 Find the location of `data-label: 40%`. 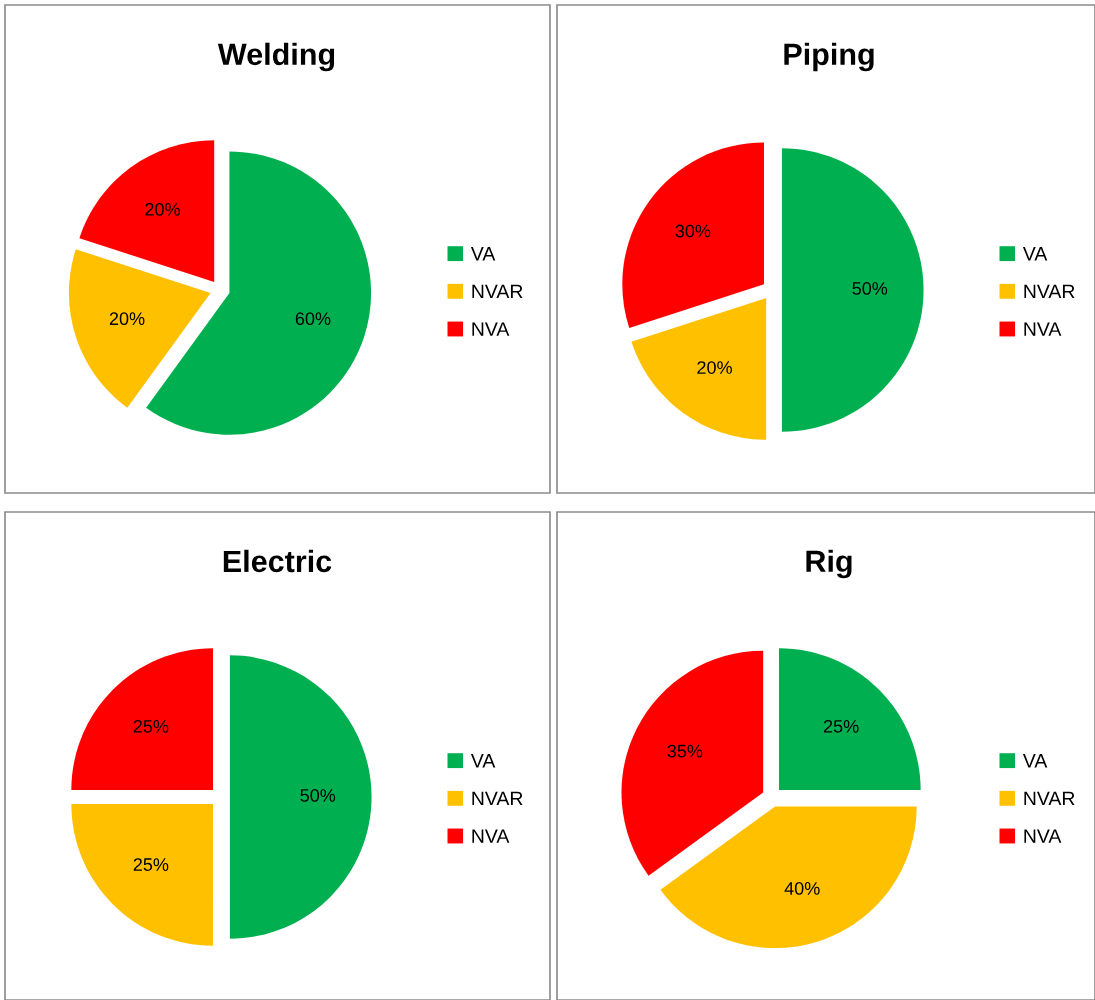

data-label: 40% is located at coordinates (802, 888).